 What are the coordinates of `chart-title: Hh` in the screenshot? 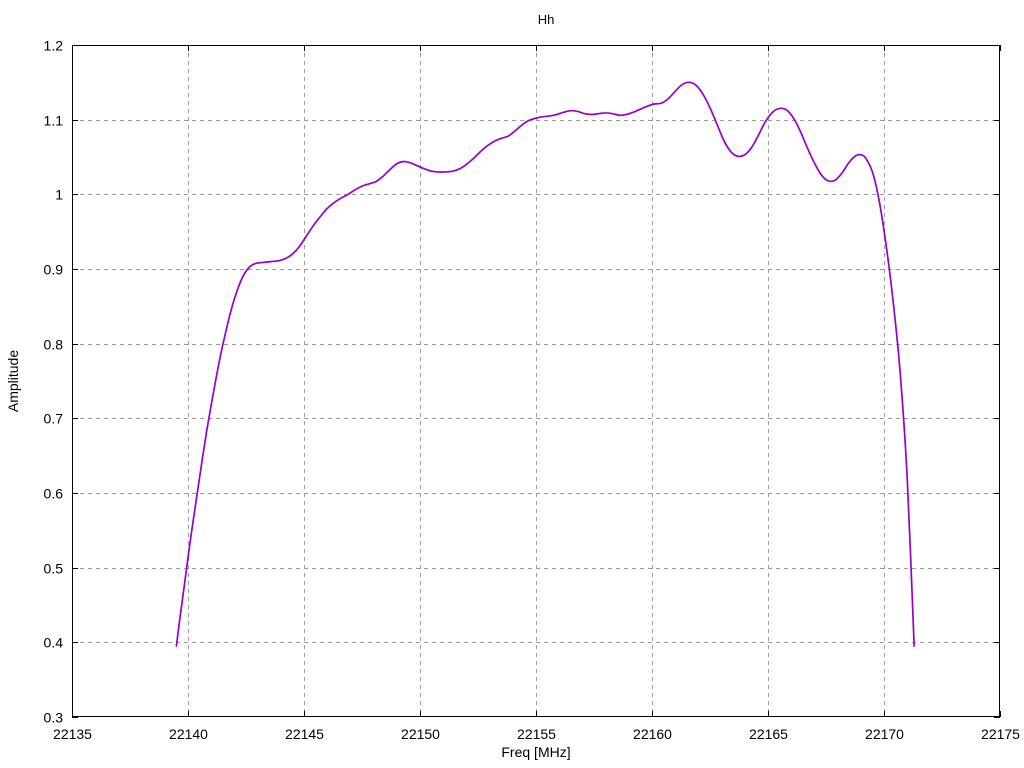 It's located at (546, 19).